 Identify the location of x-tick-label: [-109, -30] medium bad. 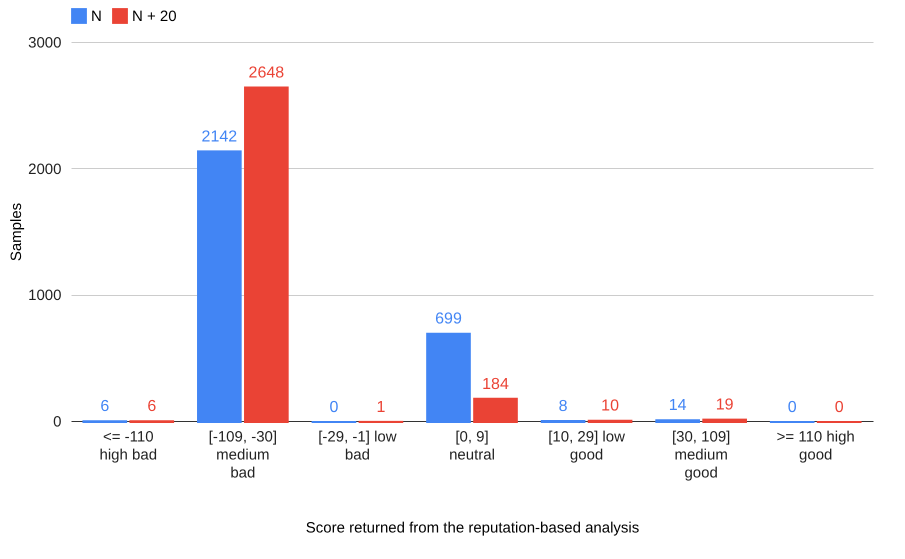
(243, 455).